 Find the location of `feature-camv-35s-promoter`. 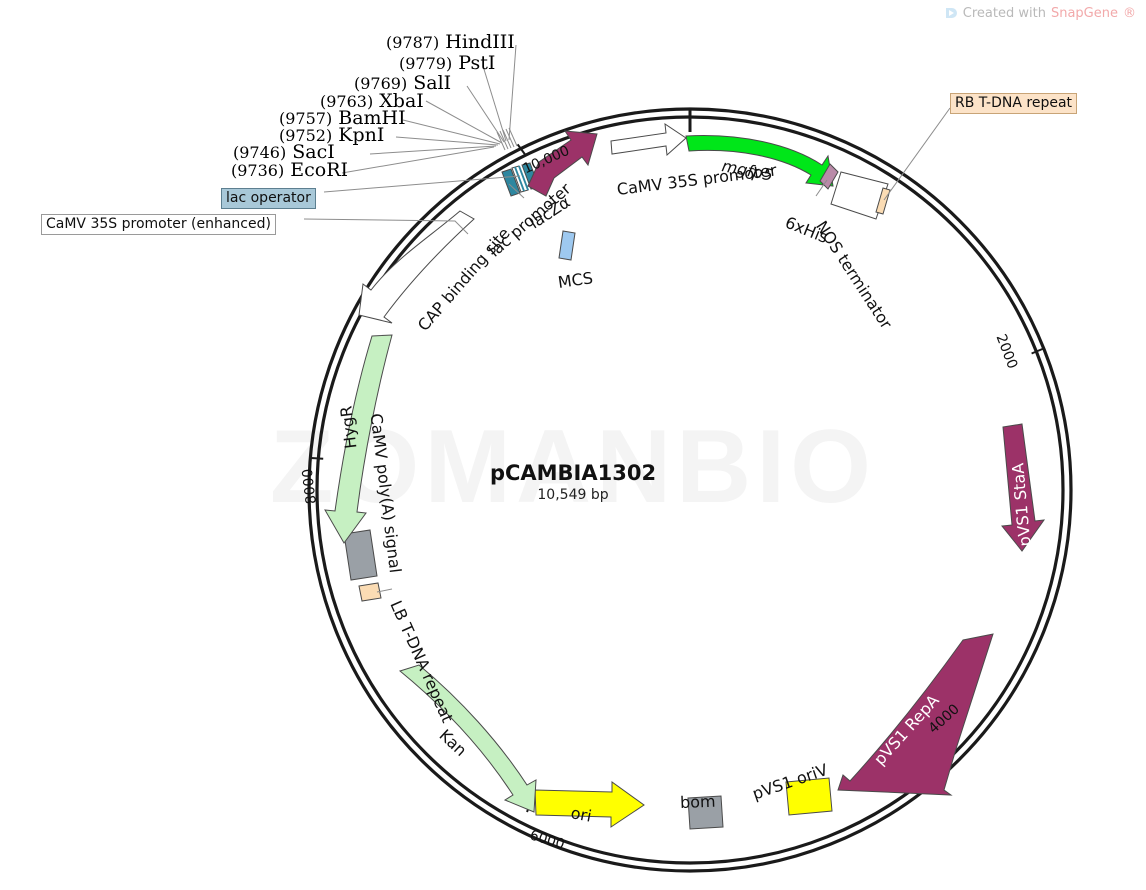

feature-camv-35s-promoter is located at coordinates (648, 139).